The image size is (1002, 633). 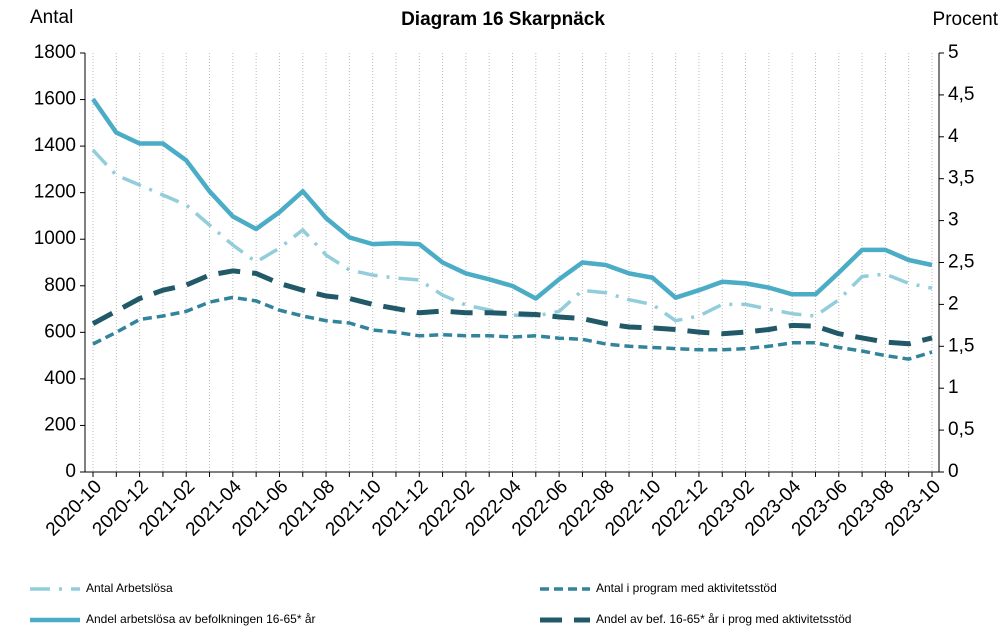 What do you see at coordinates (55, 145) in the screenshot?
I see `y-tick-label: 1400` at bounding box center [55, 145].